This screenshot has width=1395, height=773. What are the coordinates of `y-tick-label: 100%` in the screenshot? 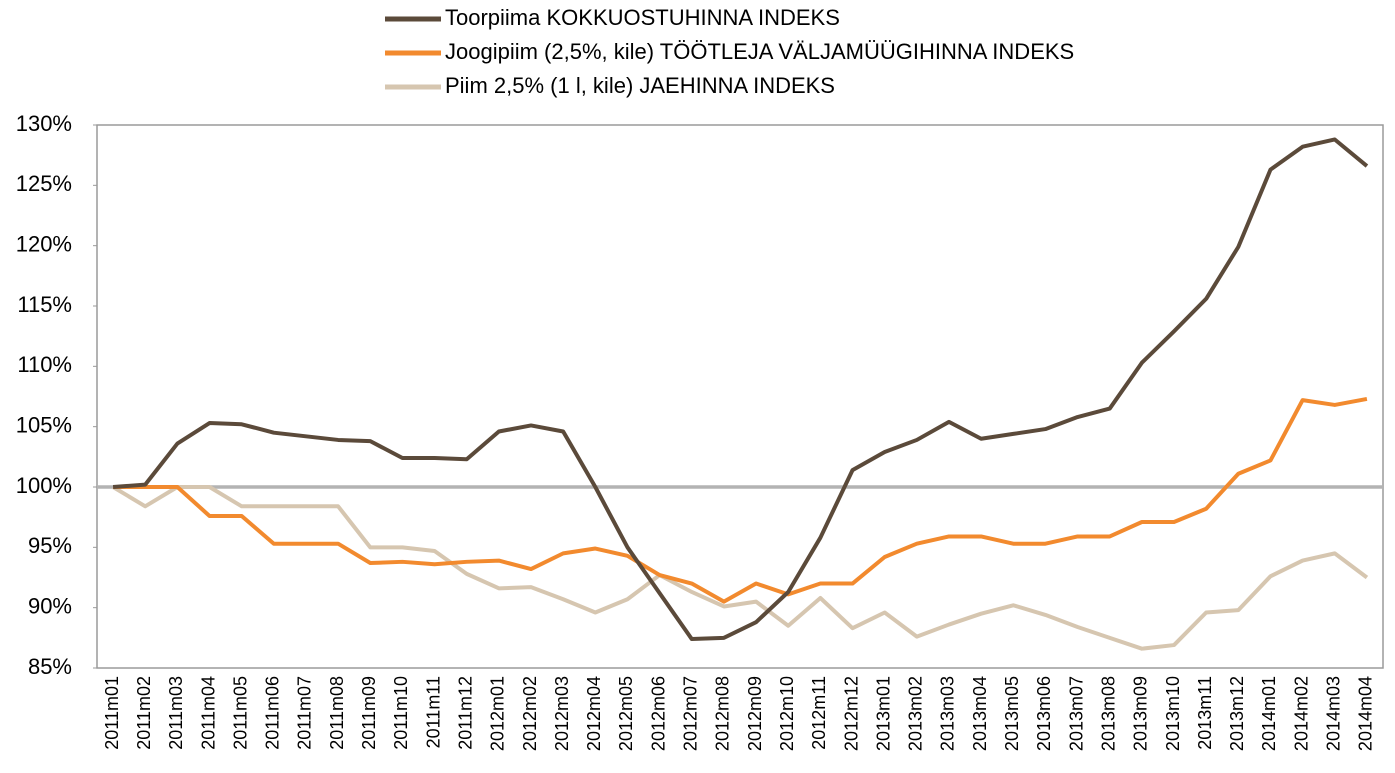 It's located at (44, 485).